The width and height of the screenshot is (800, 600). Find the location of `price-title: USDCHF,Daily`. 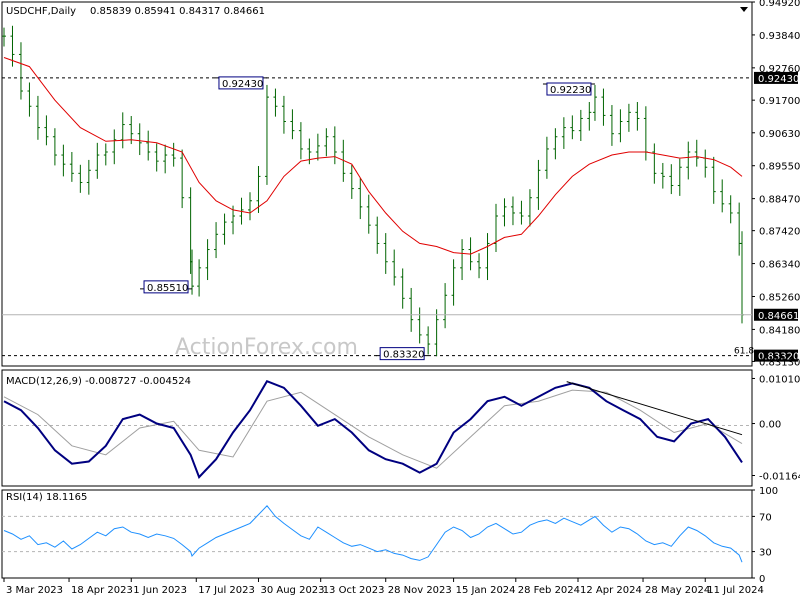

price-title: USDCHF,Daily is located at coordinates (41, 11).